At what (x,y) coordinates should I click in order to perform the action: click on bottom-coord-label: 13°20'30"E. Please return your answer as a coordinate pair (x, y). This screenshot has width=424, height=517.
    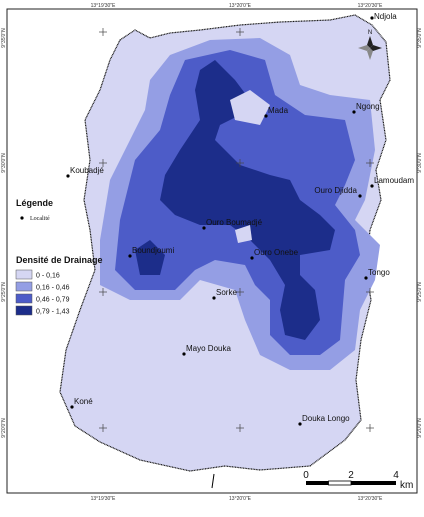
    Looking at the image, I should click on (370, 499).